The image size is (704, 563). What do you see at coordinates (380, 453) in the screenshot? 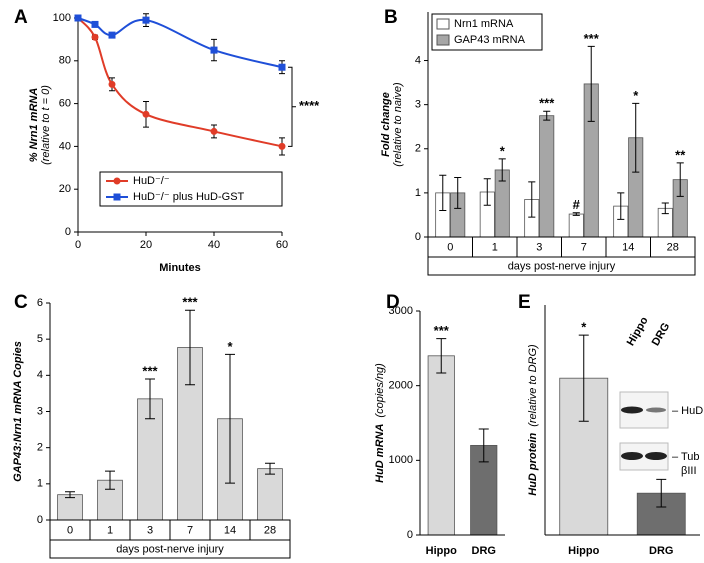
I see `y-axis-title: HuD mRNA` at bounding box center [380, 453].